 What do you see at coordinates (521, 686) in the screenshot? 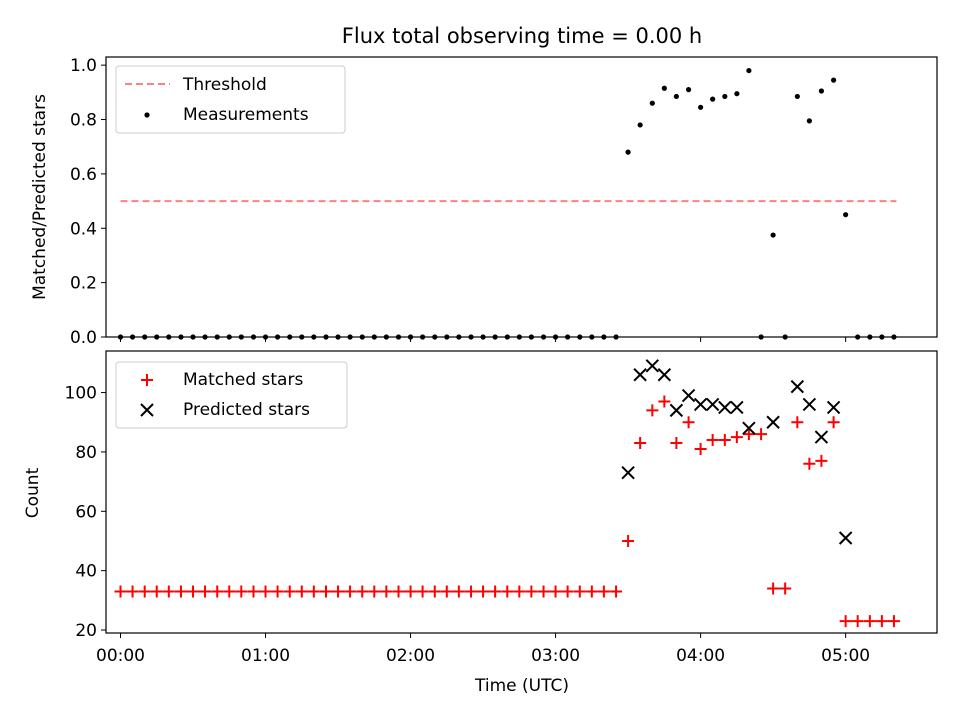
I see `bottom-x-axis-label: Time (UTC)` at bounding box center [521, 686].